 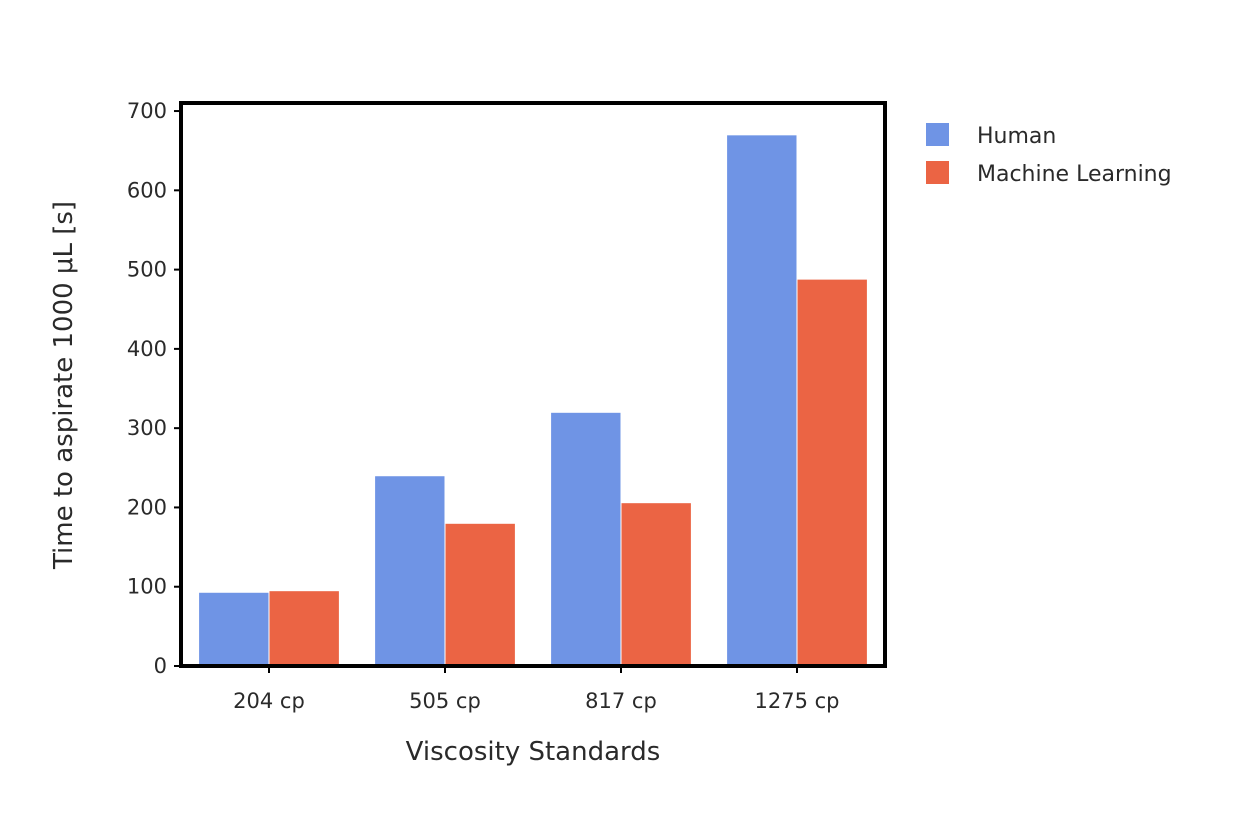 What do you see at coordinates (445, 701) in the screenshot?
I see `x-tick-label: 505 cp` at bounding box center [445, 701].